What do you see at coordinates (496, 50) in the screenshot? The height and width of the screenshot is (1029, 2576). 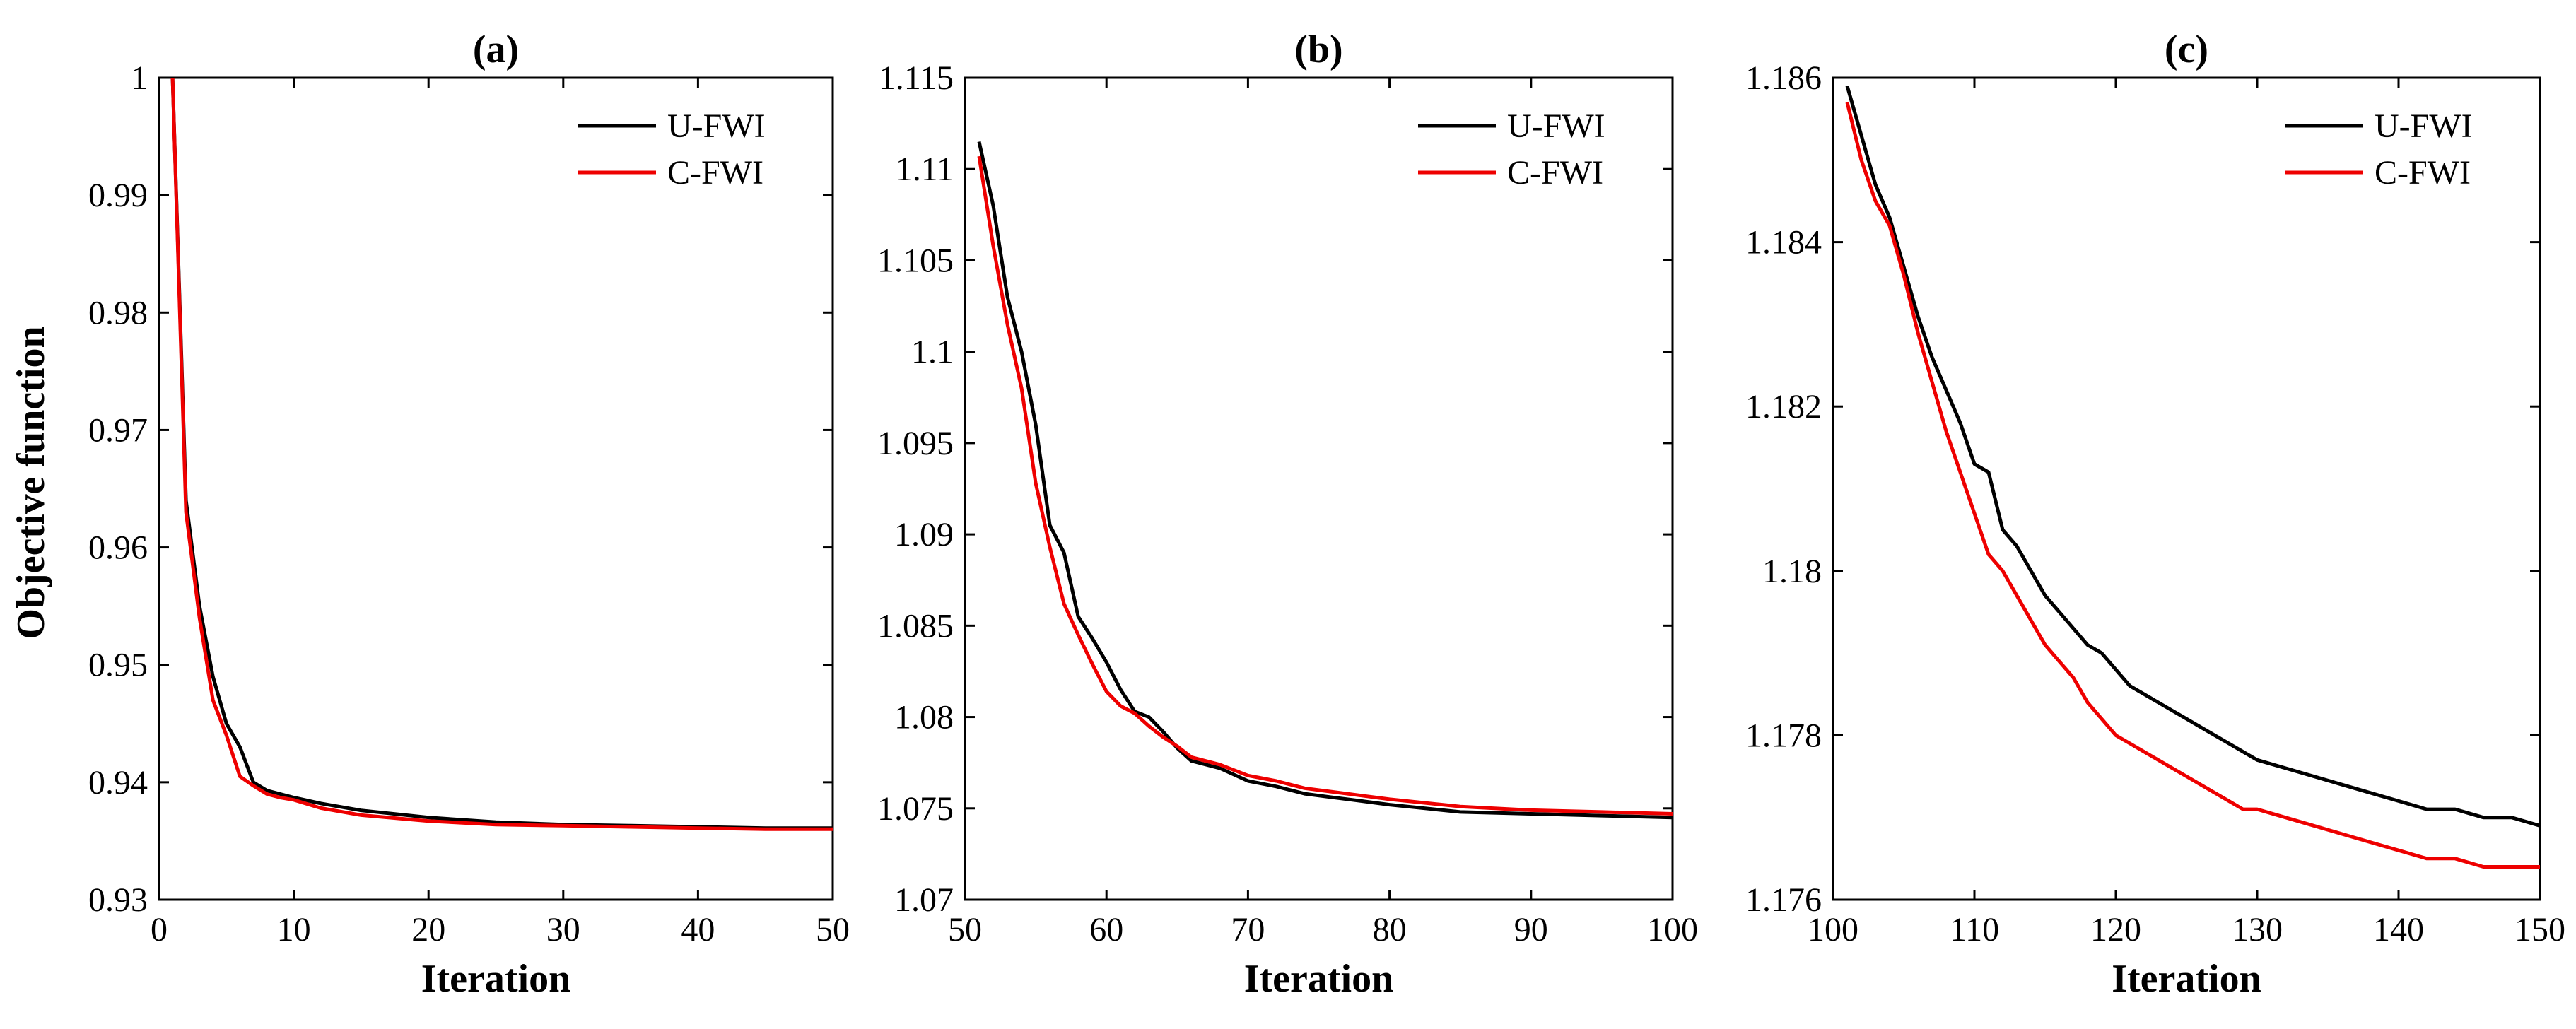 I see `chart-title: (a)` at bounding box center [496, 50].